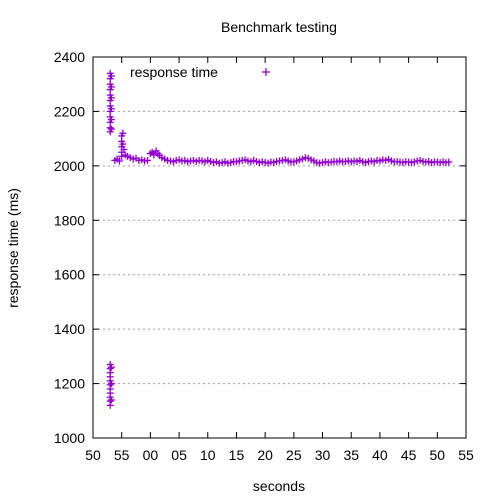  I want to click on y-tick-label: 2200, so click(69, 111).